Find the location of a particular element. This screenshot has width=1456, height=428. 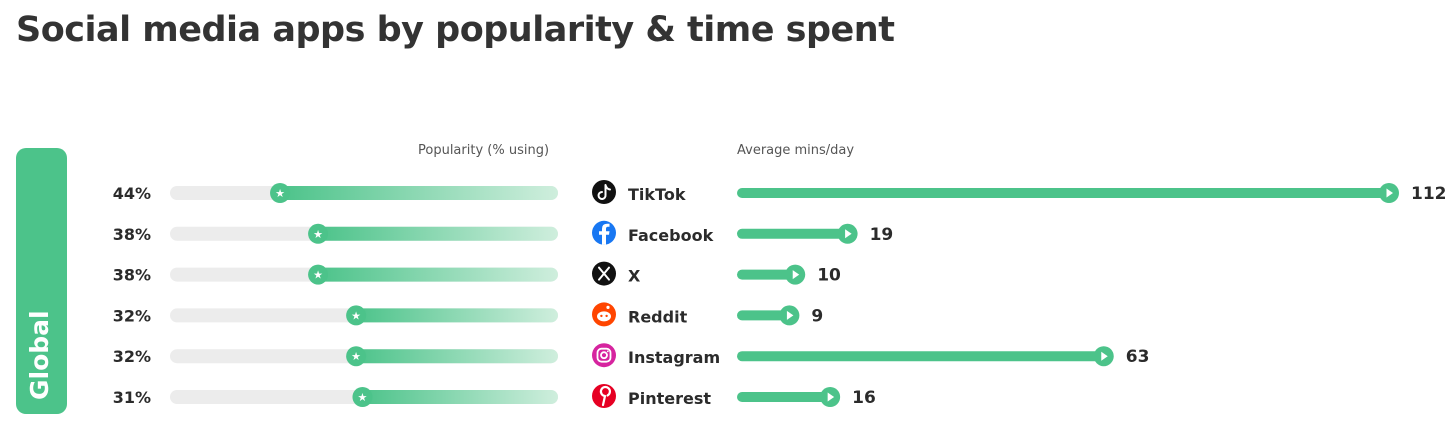

instagram-icon-bg is located at coordinates (604, 355).